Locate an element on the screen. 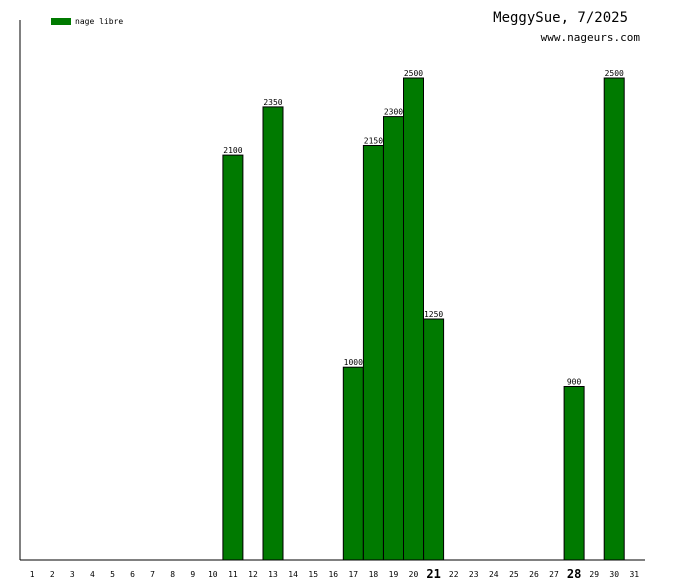 The height and width of the screenshot is (580, 680). value-label-day-28: 900 is located at coordinates (574, 382).